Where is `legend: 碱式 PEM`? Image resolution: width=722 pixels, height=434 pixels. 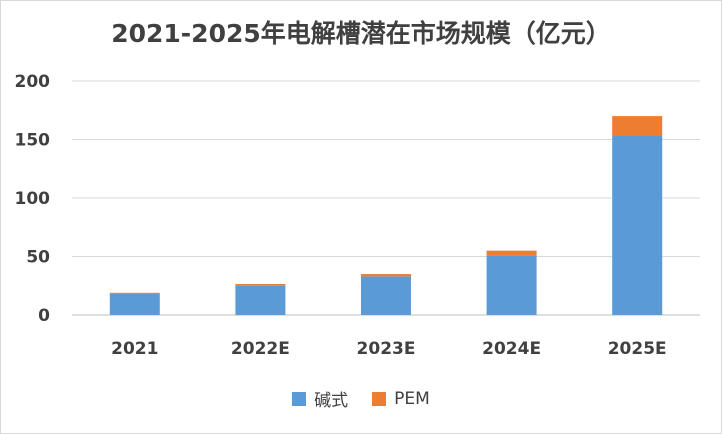 legend: 碱式 PEM is located at coordinates (361, 398).